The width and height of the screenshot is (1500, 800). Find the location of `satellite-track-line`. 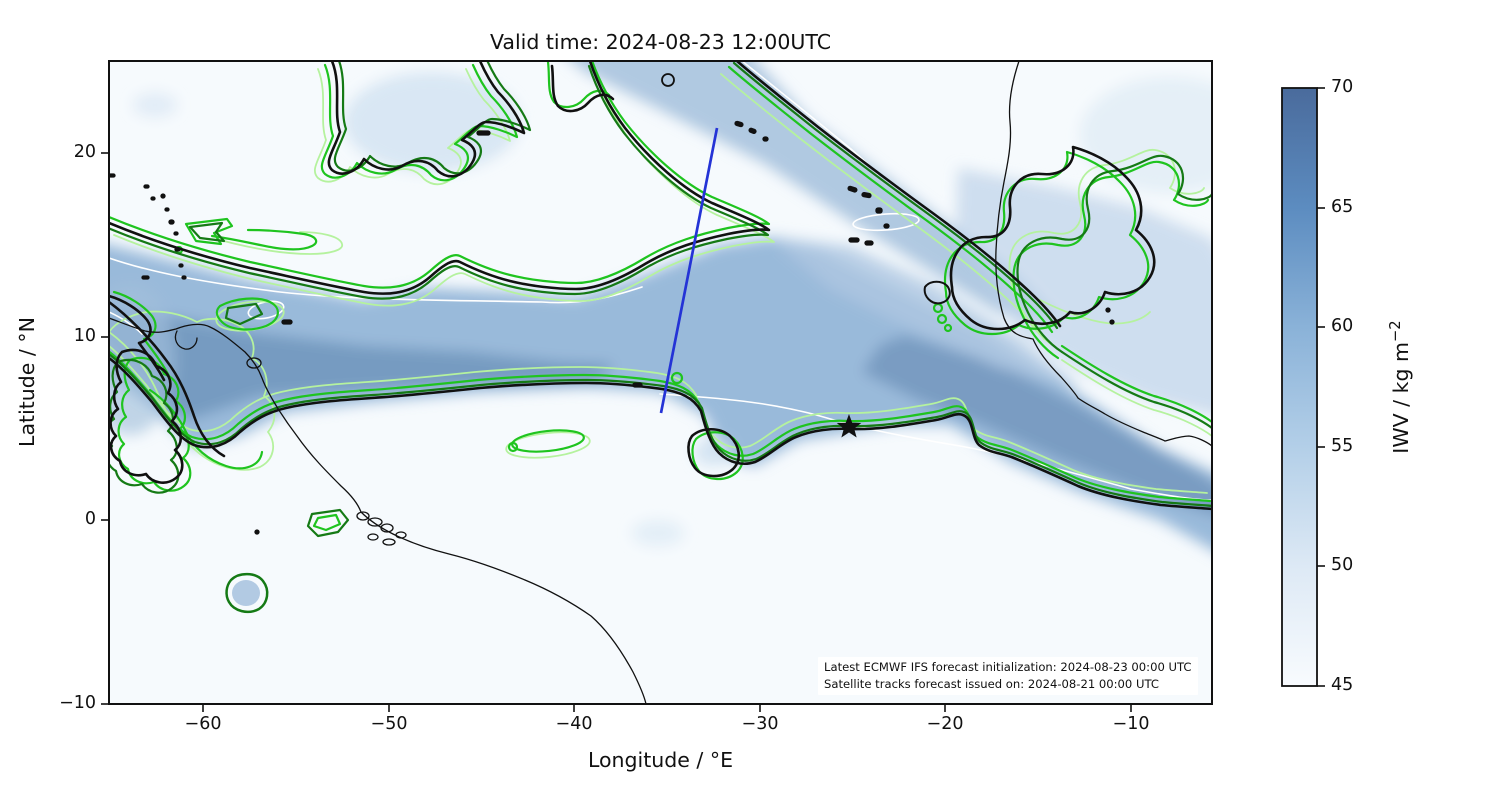

satellite-track-line is located at coordinates (689, 270).